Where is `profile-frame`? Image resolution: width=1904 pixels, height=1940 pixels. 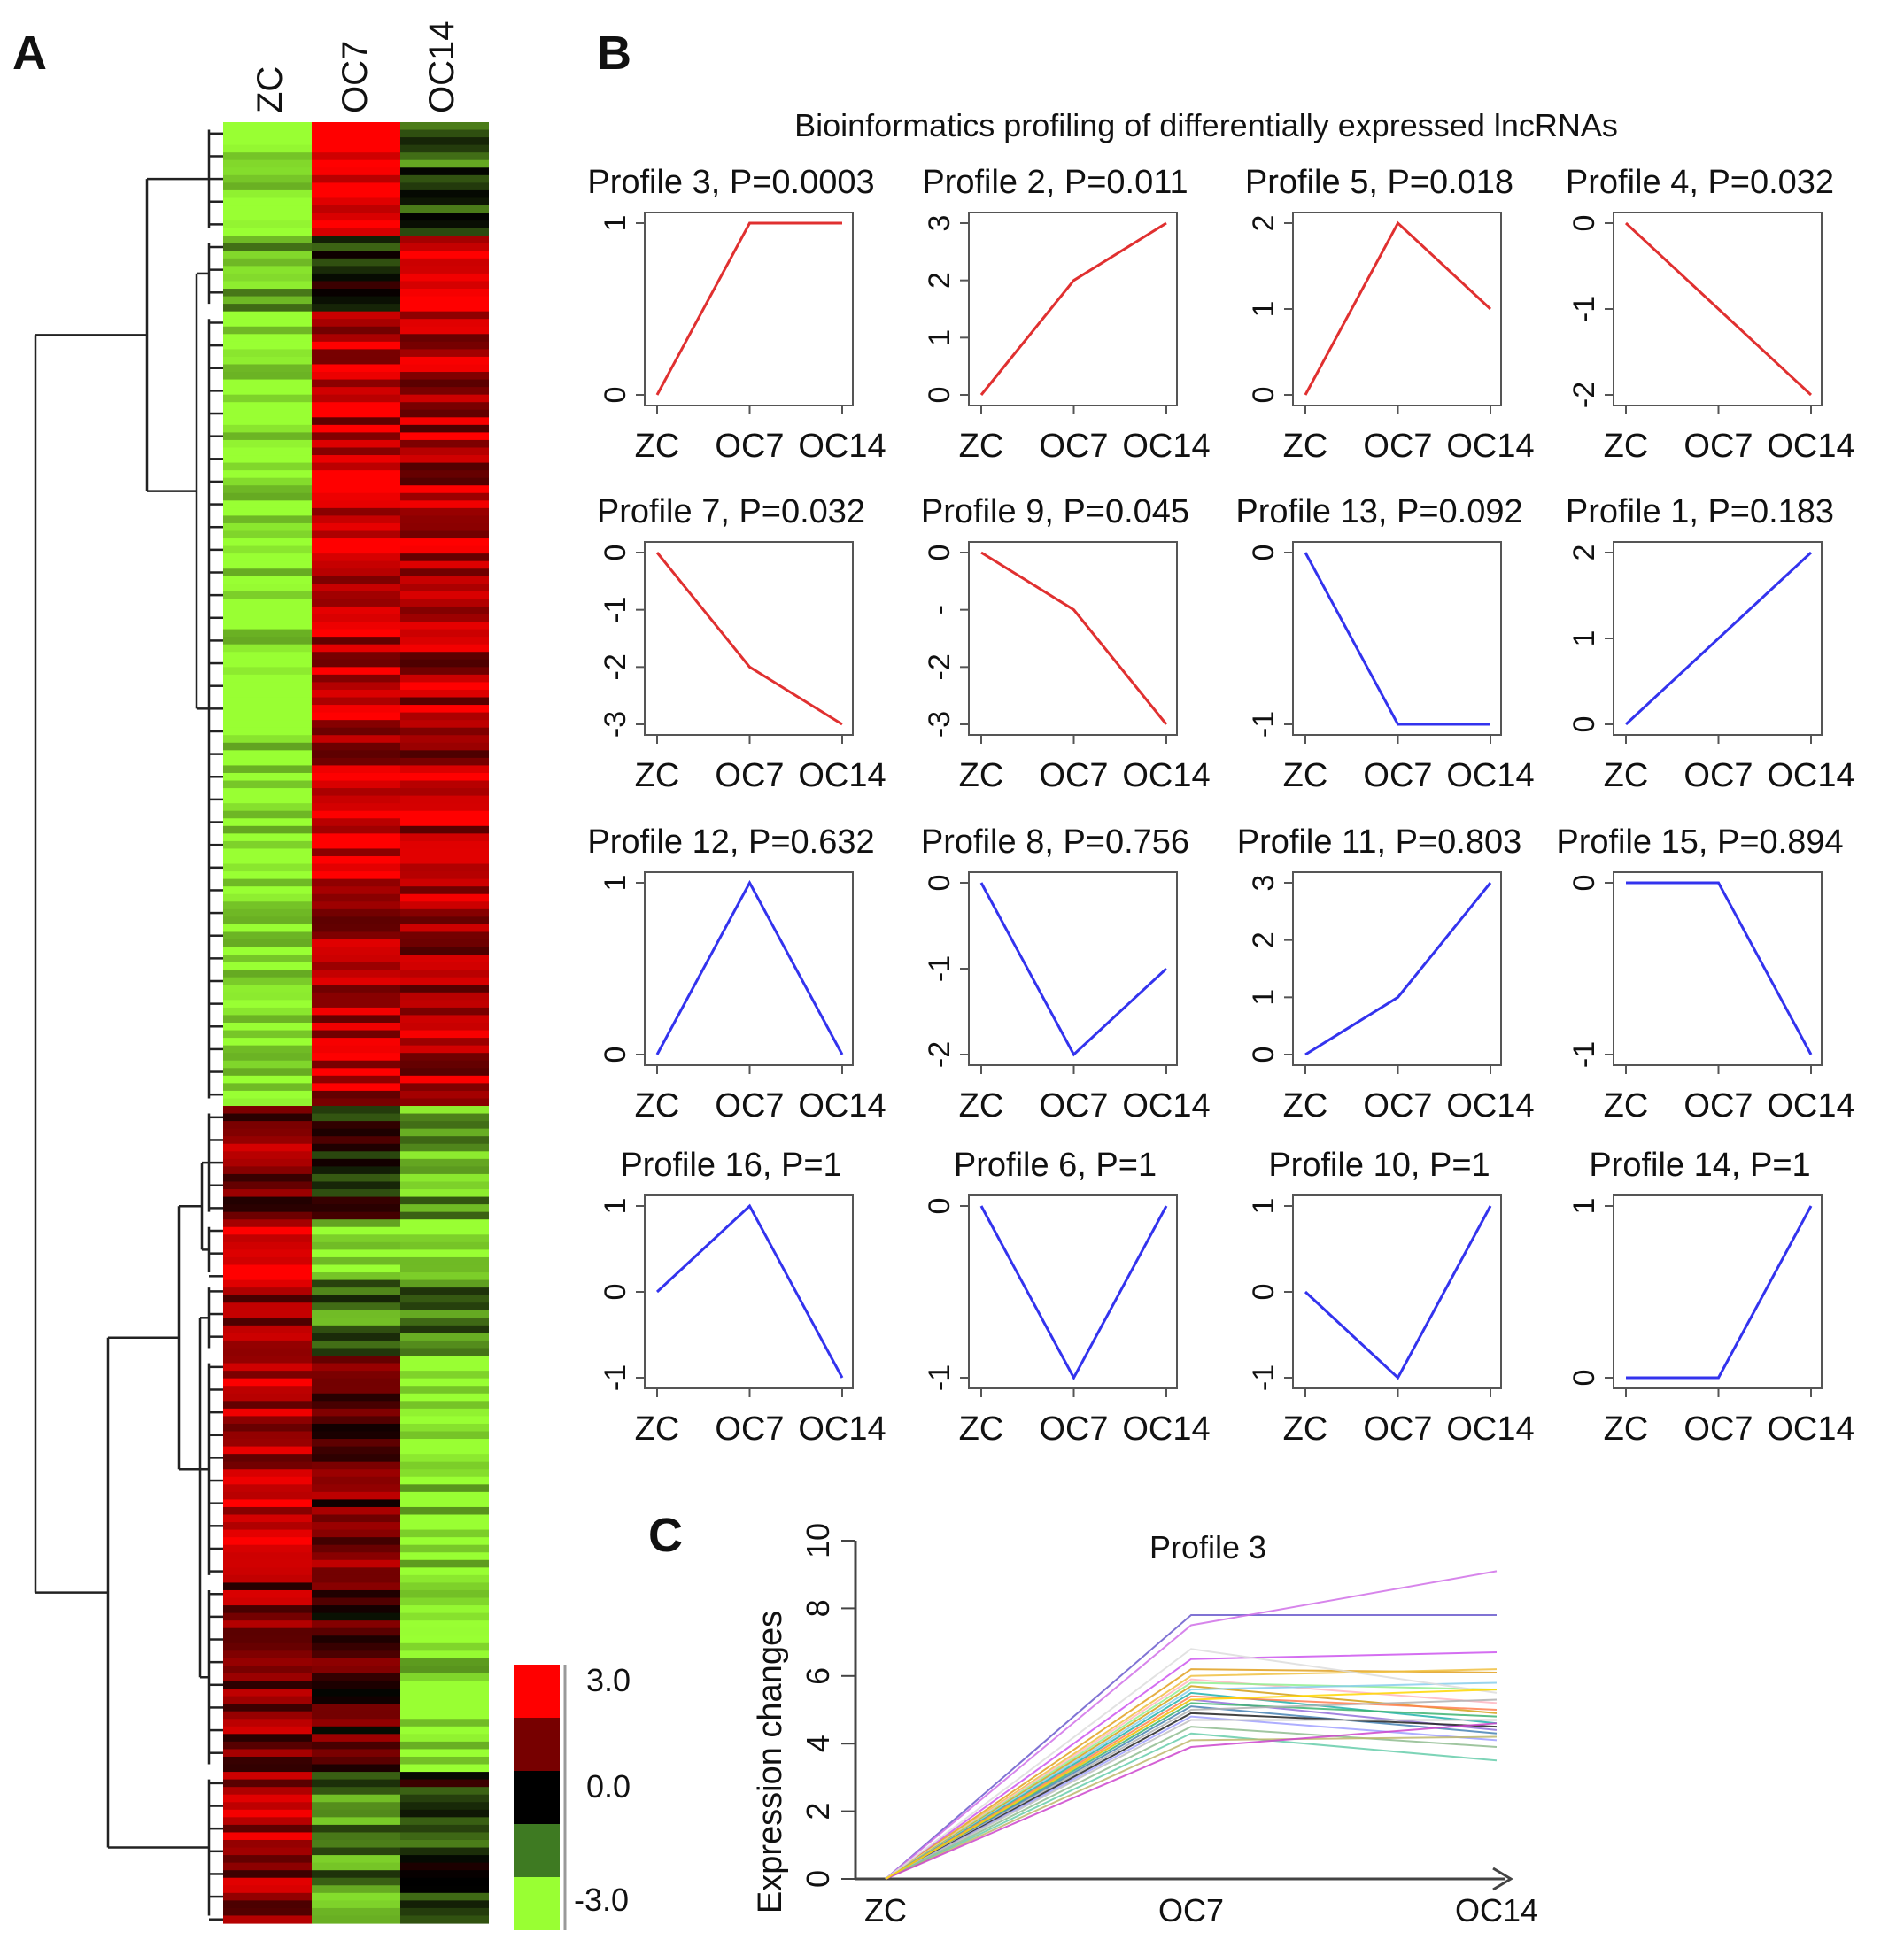
profile-frame is located at coordinates (1073, 638).